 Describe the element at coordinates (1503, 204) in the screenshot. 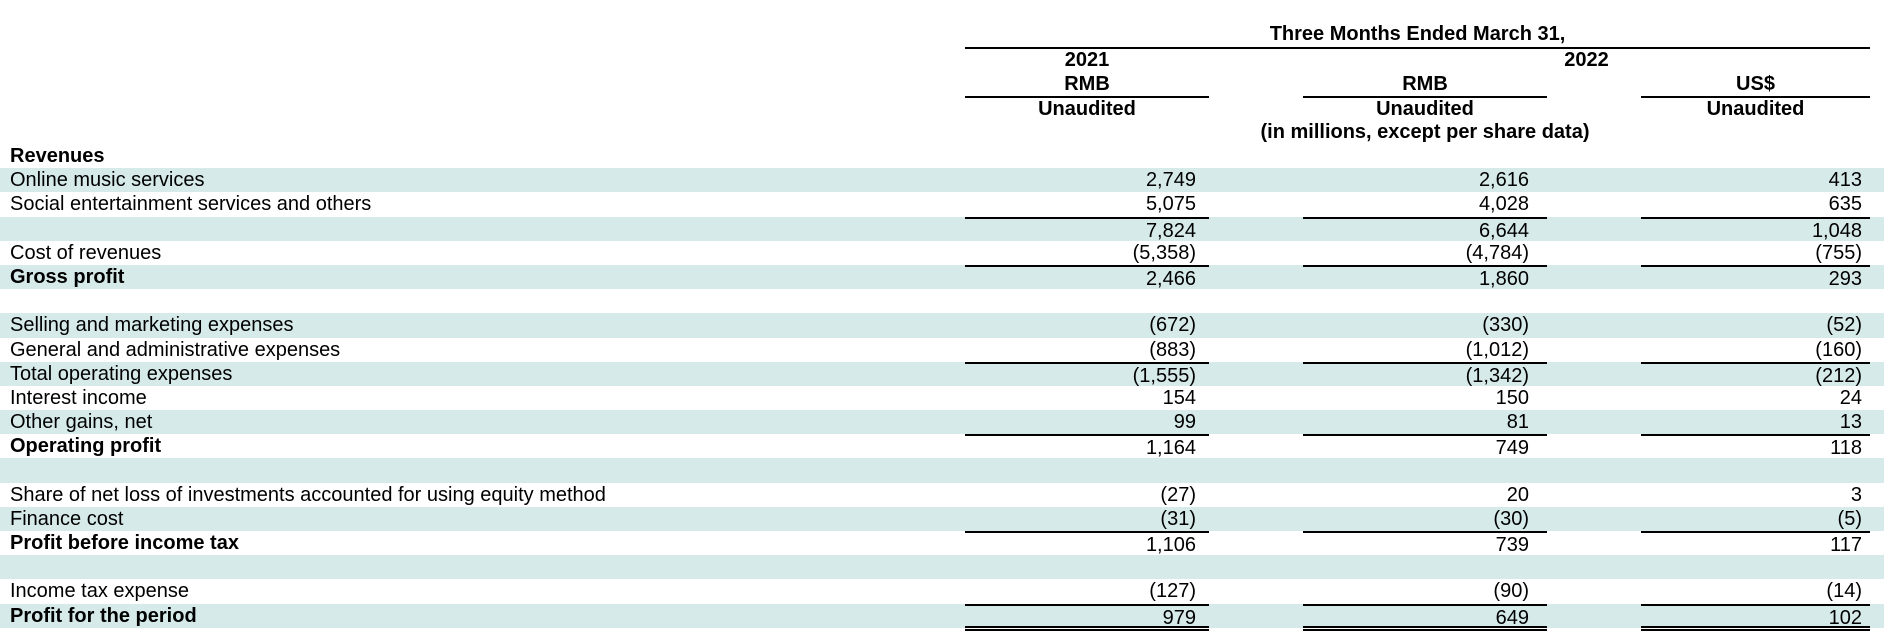

I see `value-2022-rmb: 4,028` at that location.